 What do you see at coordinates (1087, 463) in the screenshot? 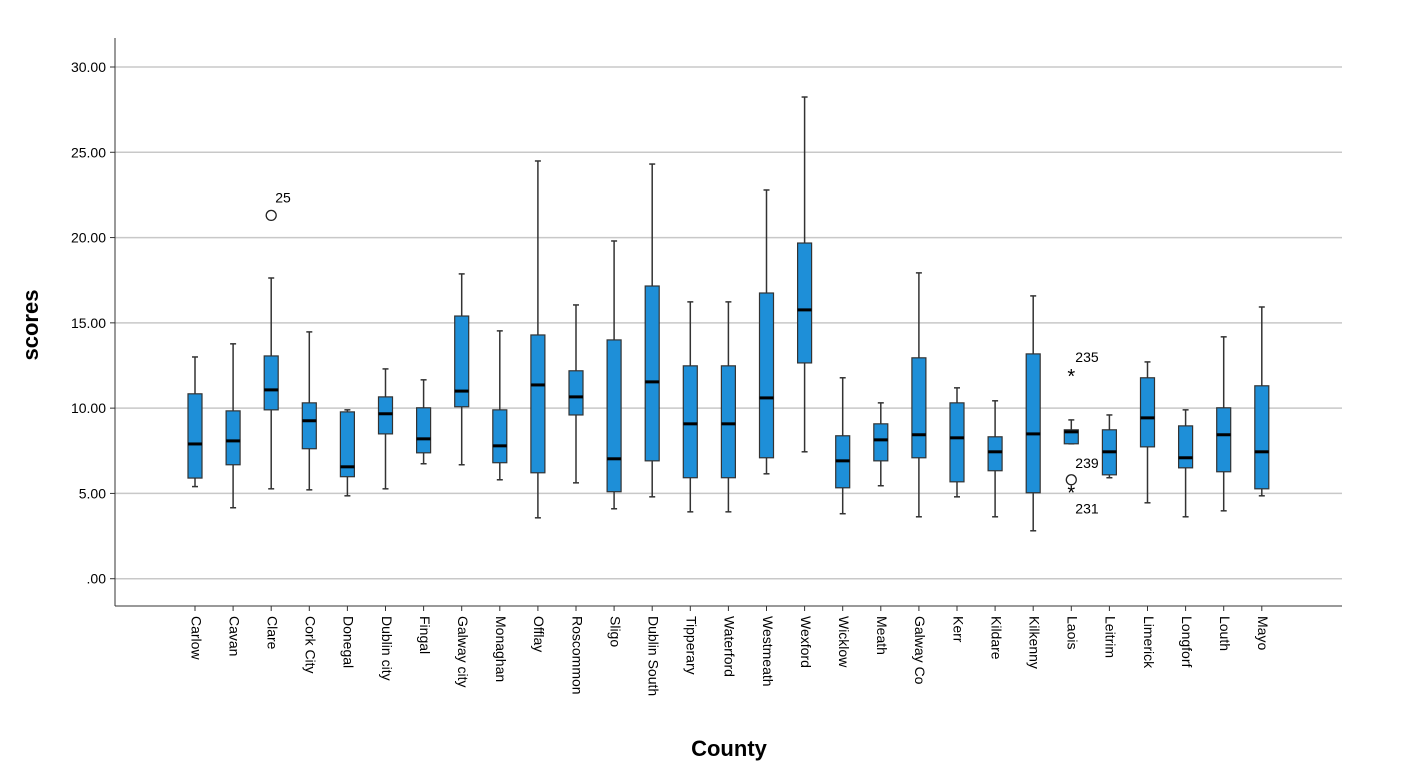
I see `outlier-label: 239` at bounding box center [1087, 463].